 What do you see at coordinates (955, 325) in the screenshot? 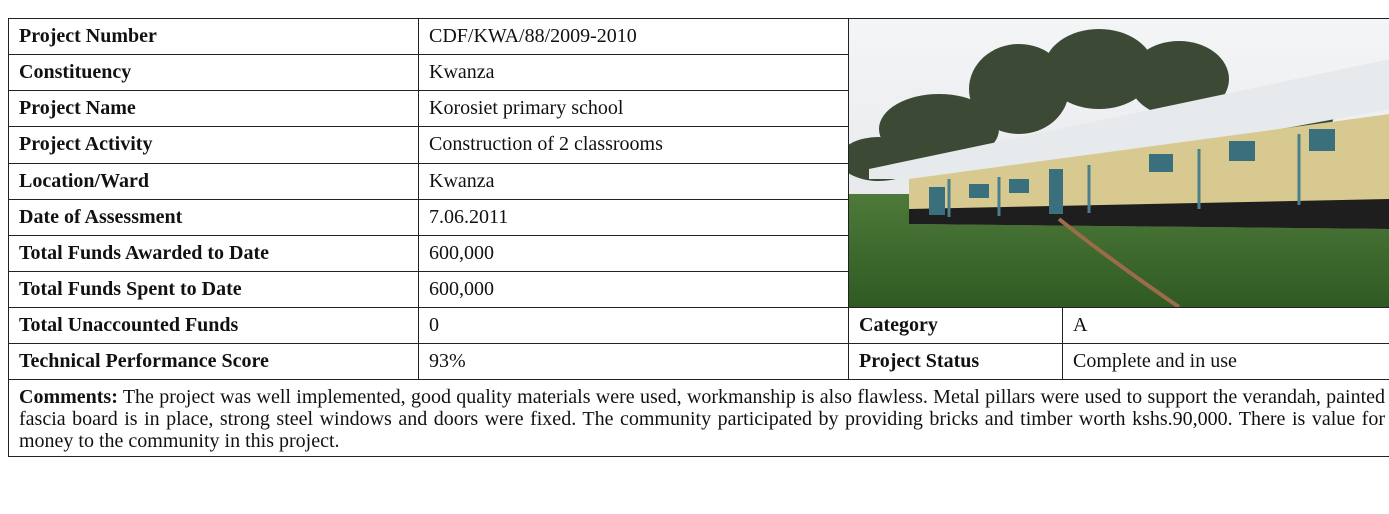
I see `label: Category` at bounding box center [955, 325].